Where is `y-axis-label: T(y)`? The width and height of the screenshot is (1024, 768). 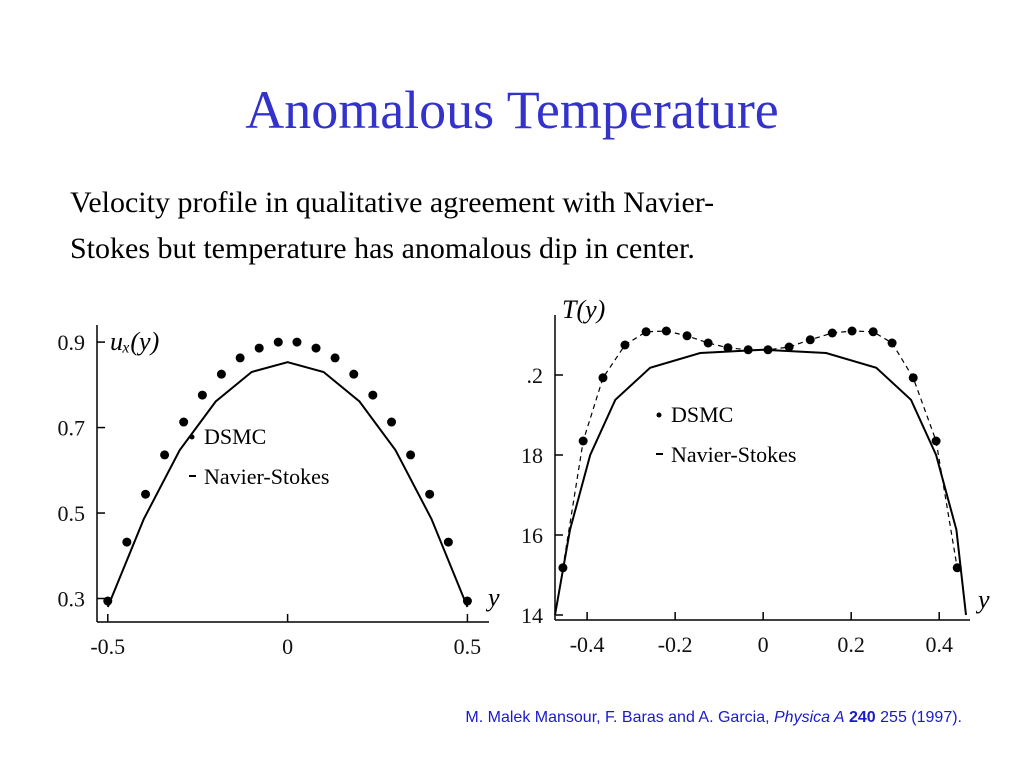 y-axis-label: T(y) is located at coordinates (583, 309).